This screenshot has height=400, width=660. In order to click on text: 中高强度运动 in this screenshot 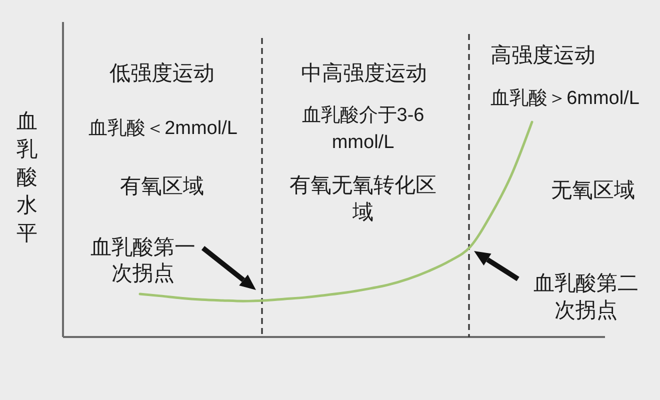, I will do `click(364, 73)`.